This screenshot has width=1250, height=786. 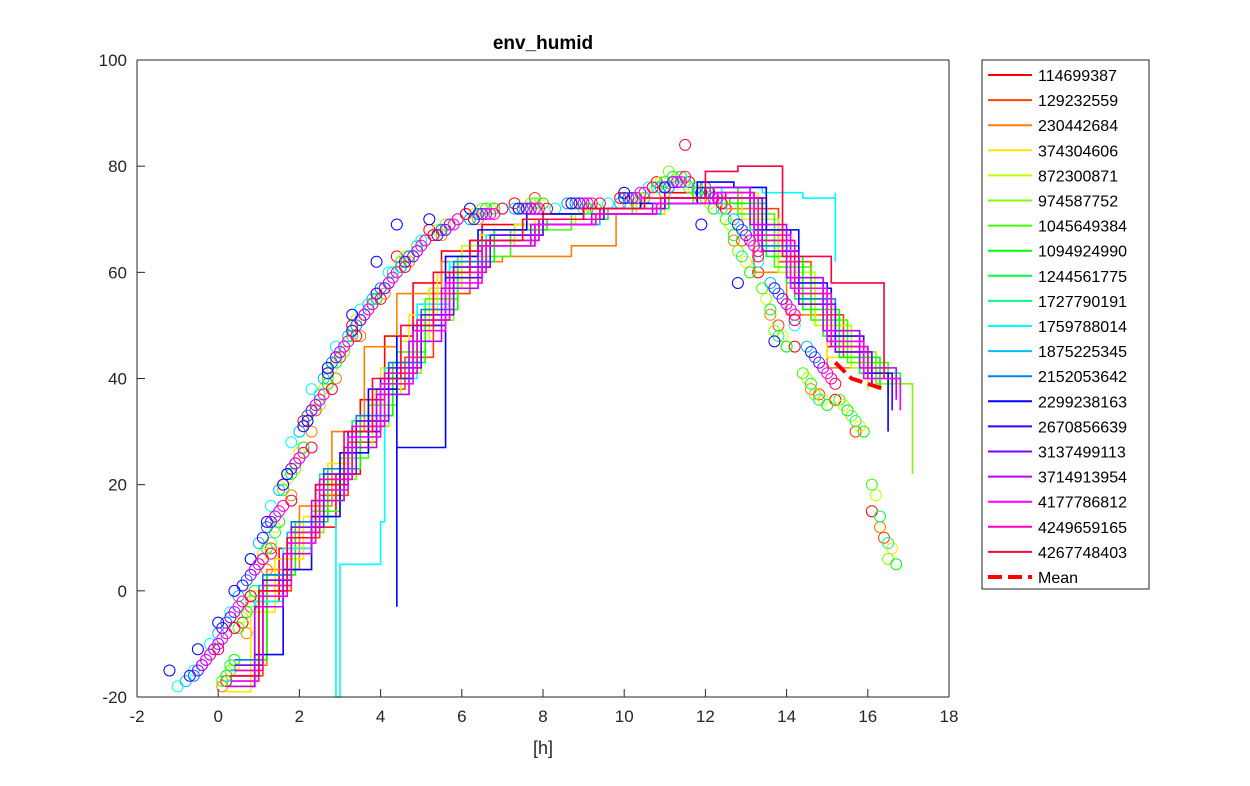 What do you see at coordinates (1082, 227) in the screenshot?
I see `legend-label: 1045649384` at bounding box center [1082, 227].